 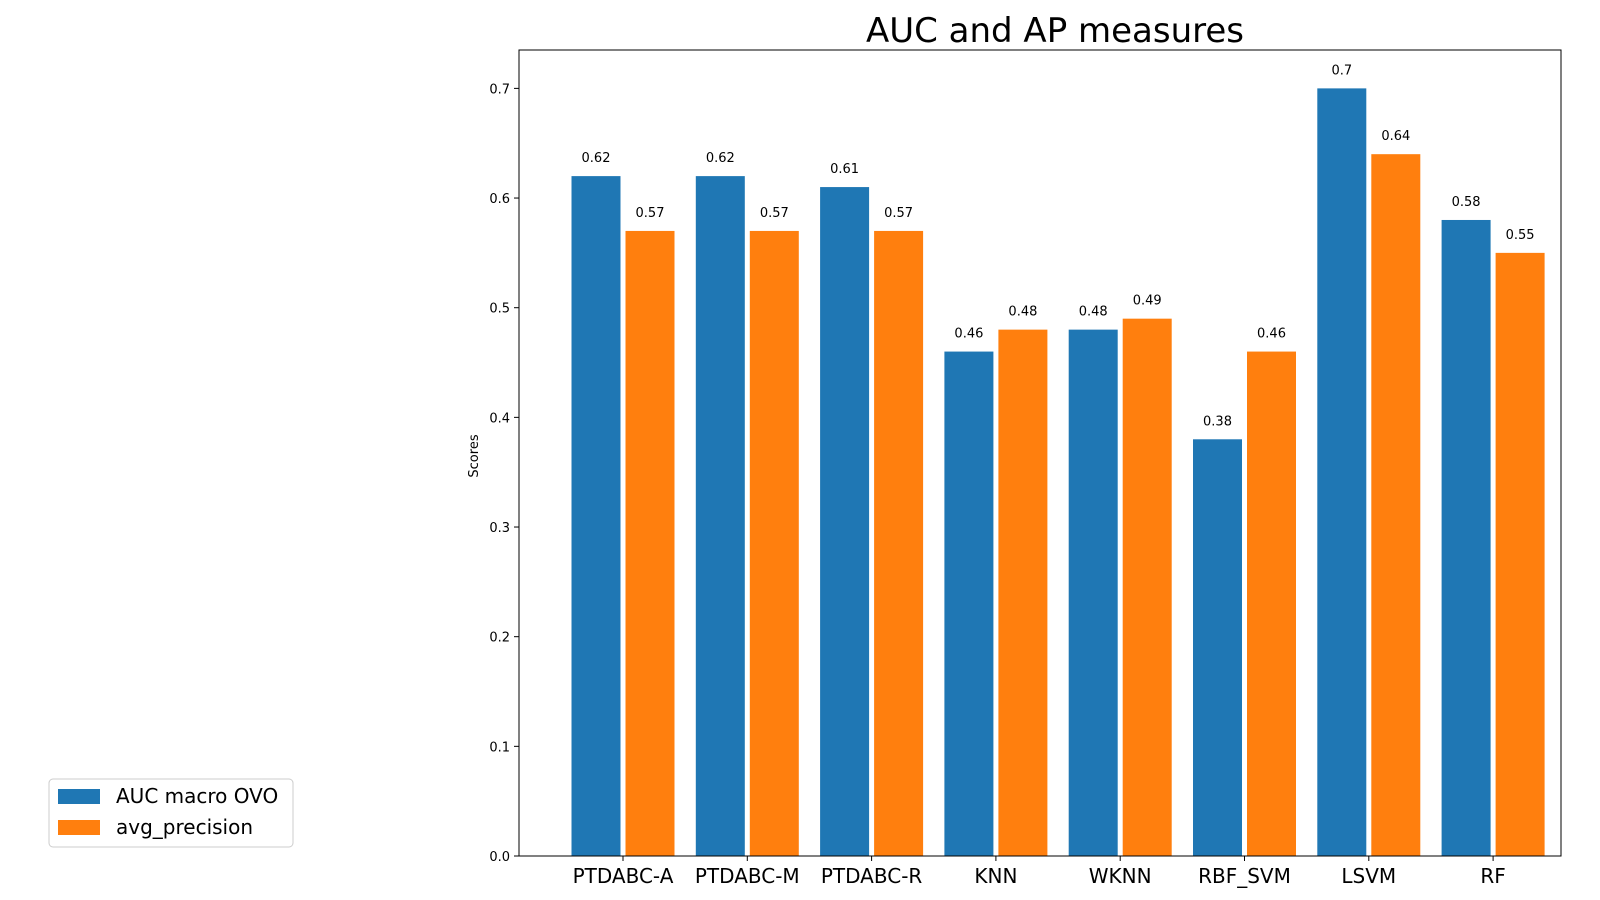 What do you see at coordinates (499, 638) in the screenshot?
I see `y-tick-label: 0.2` at bounding box center [499, 638].